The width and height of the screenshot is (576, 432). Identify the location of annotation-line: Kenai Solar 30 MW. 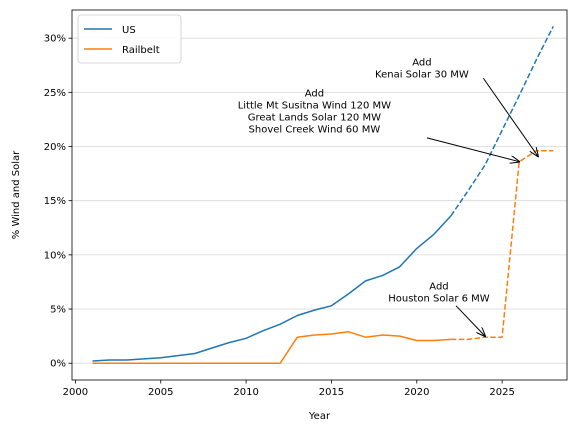
(422, 74).